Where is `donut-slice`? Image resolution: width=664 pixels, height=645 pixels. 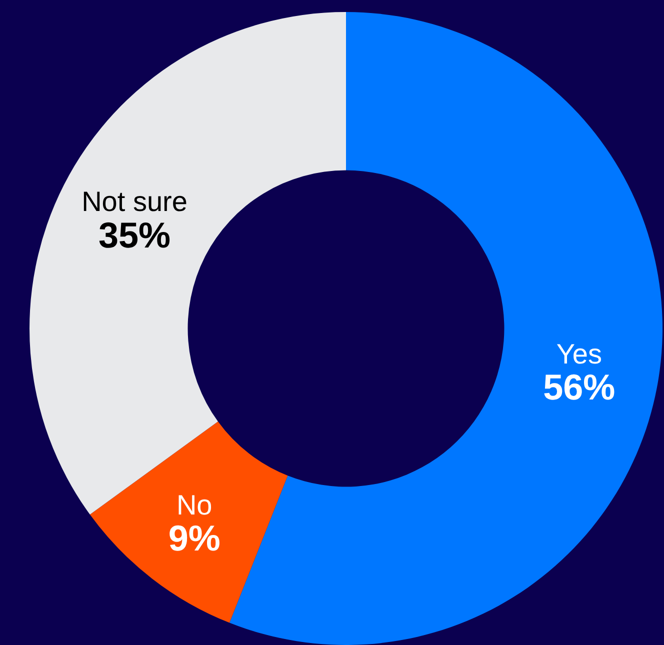 donut-slice is located at coordinates (189, 522).